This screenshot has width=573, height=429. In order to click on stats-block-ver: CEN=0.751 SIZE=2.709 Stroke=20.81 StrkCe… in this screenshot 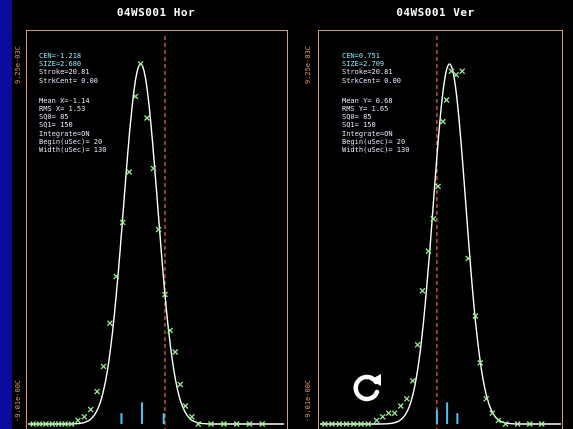, I will do `click(375, 103)`.